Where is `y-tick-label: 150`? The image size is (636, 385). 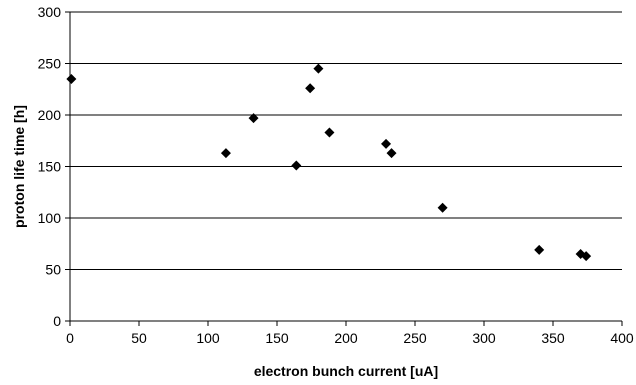
y-tick-label: 150 is located at coordinates (50, 167).